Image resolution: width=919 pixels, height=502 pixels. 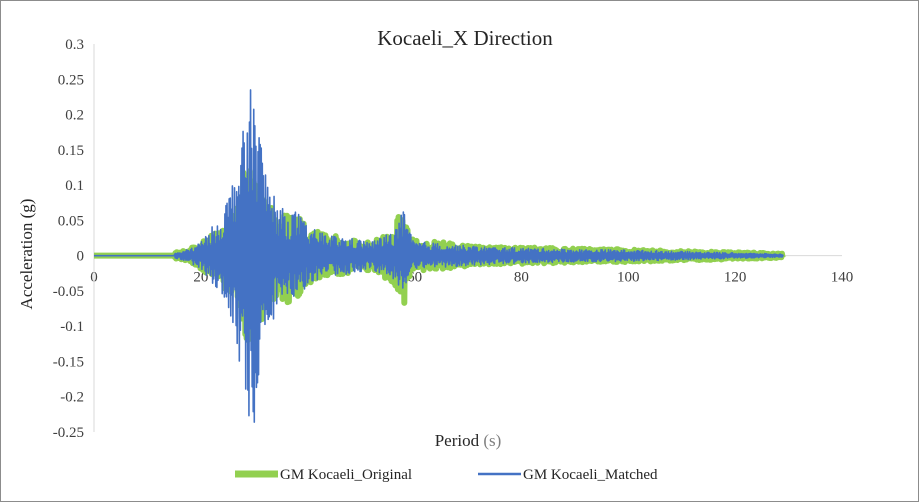 I want to click on y-tick-label: 0, so click(x=81, y=257).